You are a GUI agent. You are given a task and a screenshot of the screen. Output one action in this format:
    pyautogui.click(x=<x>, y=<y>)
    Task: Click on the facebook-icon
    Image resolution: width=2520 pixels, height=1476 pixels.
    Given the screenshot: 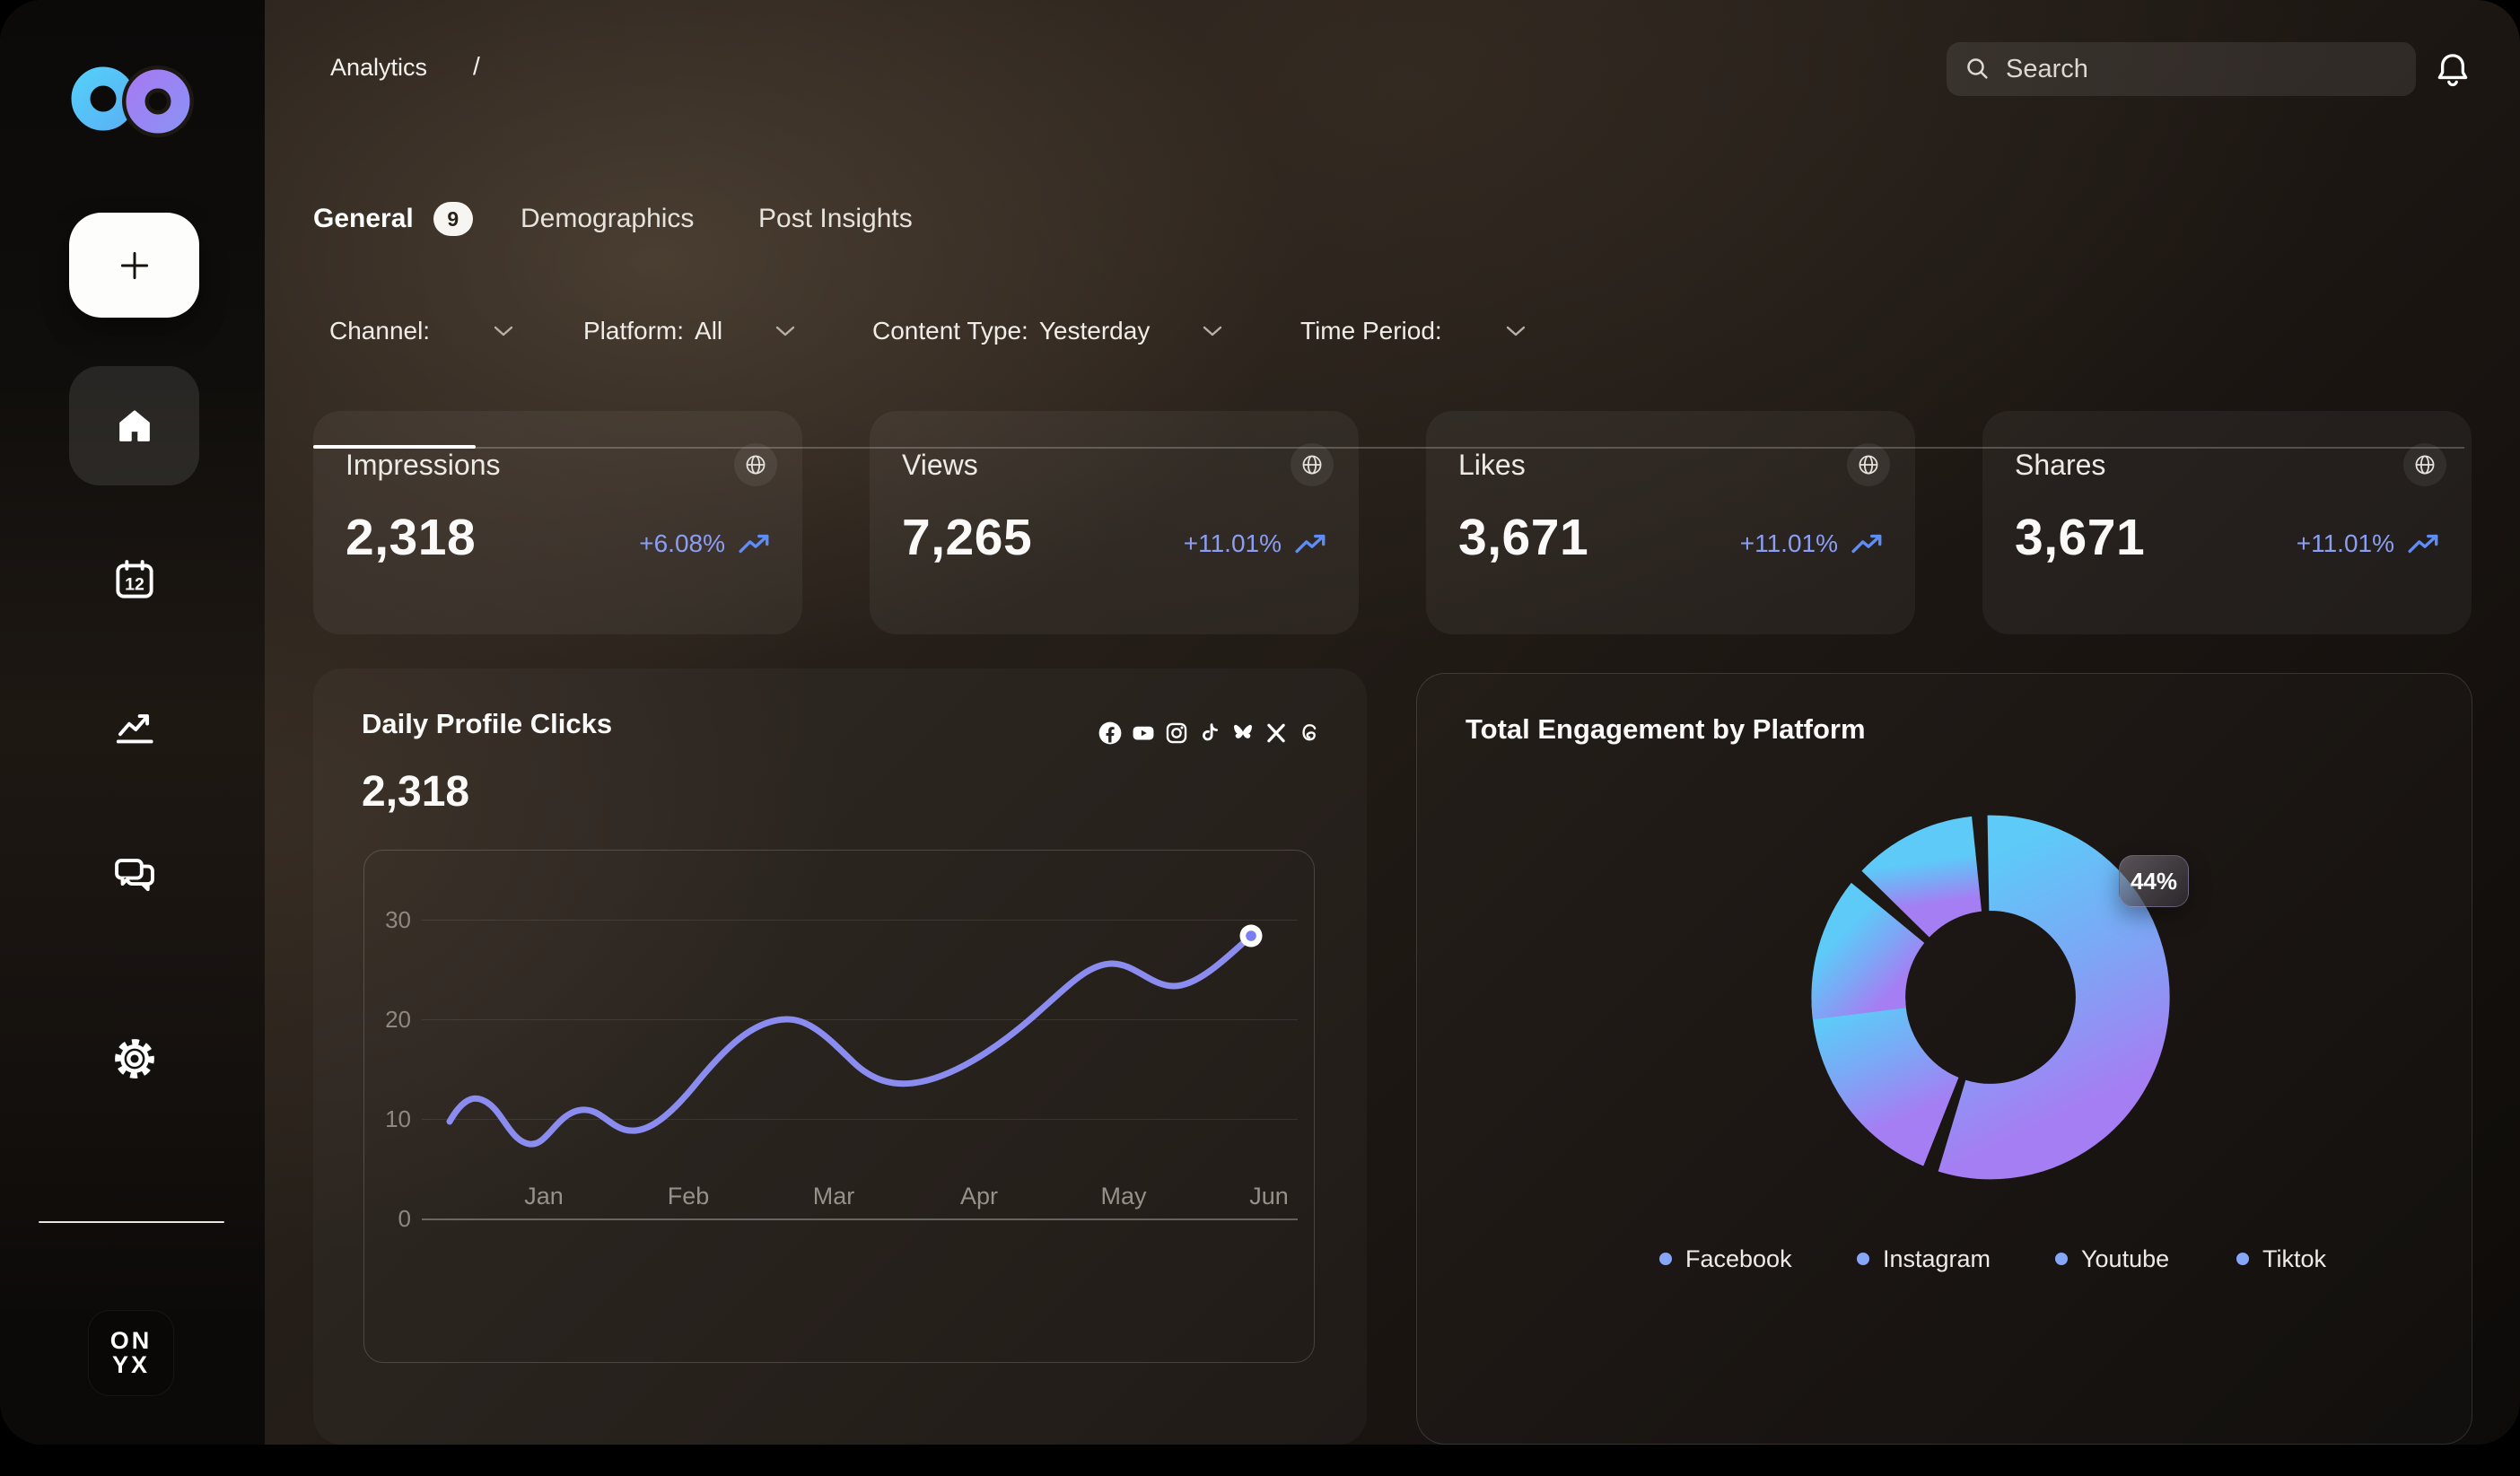 What is the action you would take?
    pyautogui.click(x=1111, y=733)
    